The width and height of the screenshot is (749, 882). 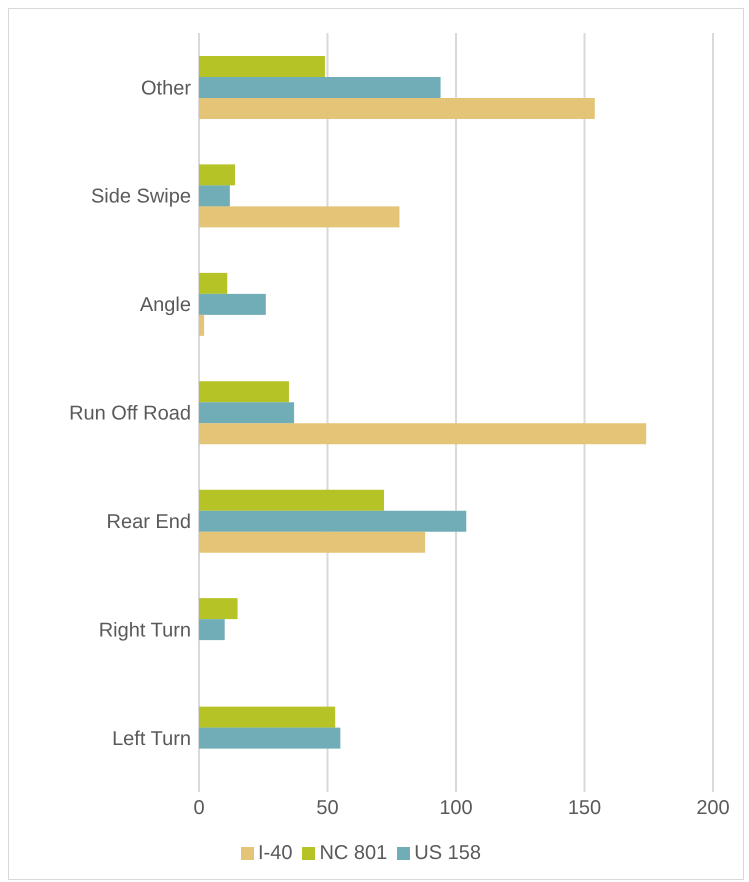 What do you see at coordinates (165, 305) in the screenshot?
I see `y-tick-label: Angle` at bounding box center [165, 305].